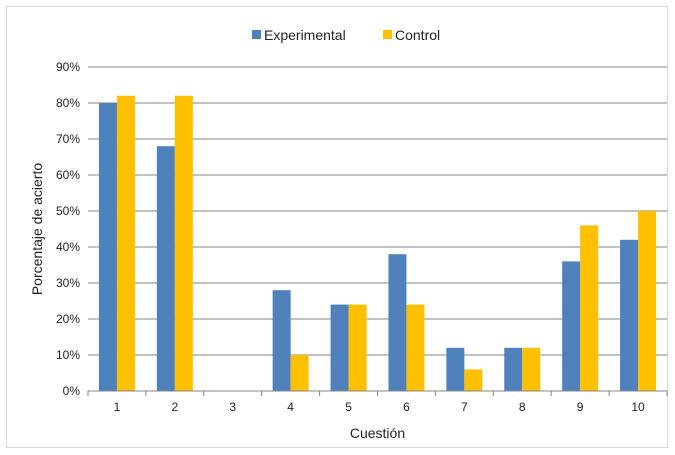 This screenshot has width=675, height=455. Describe the element at coordinates (464, 407) in the screenshot. I see `x-tick-label: 7` at that location.